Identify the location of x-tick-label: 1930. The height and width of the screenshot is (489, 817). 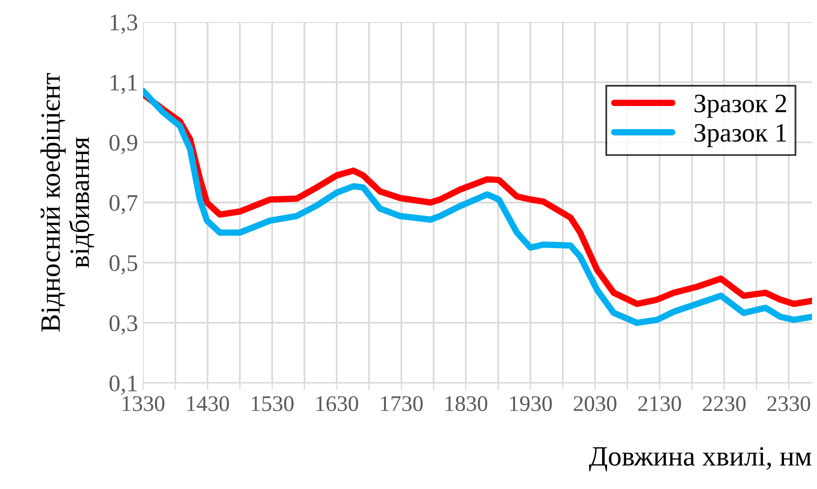
(531, 404).